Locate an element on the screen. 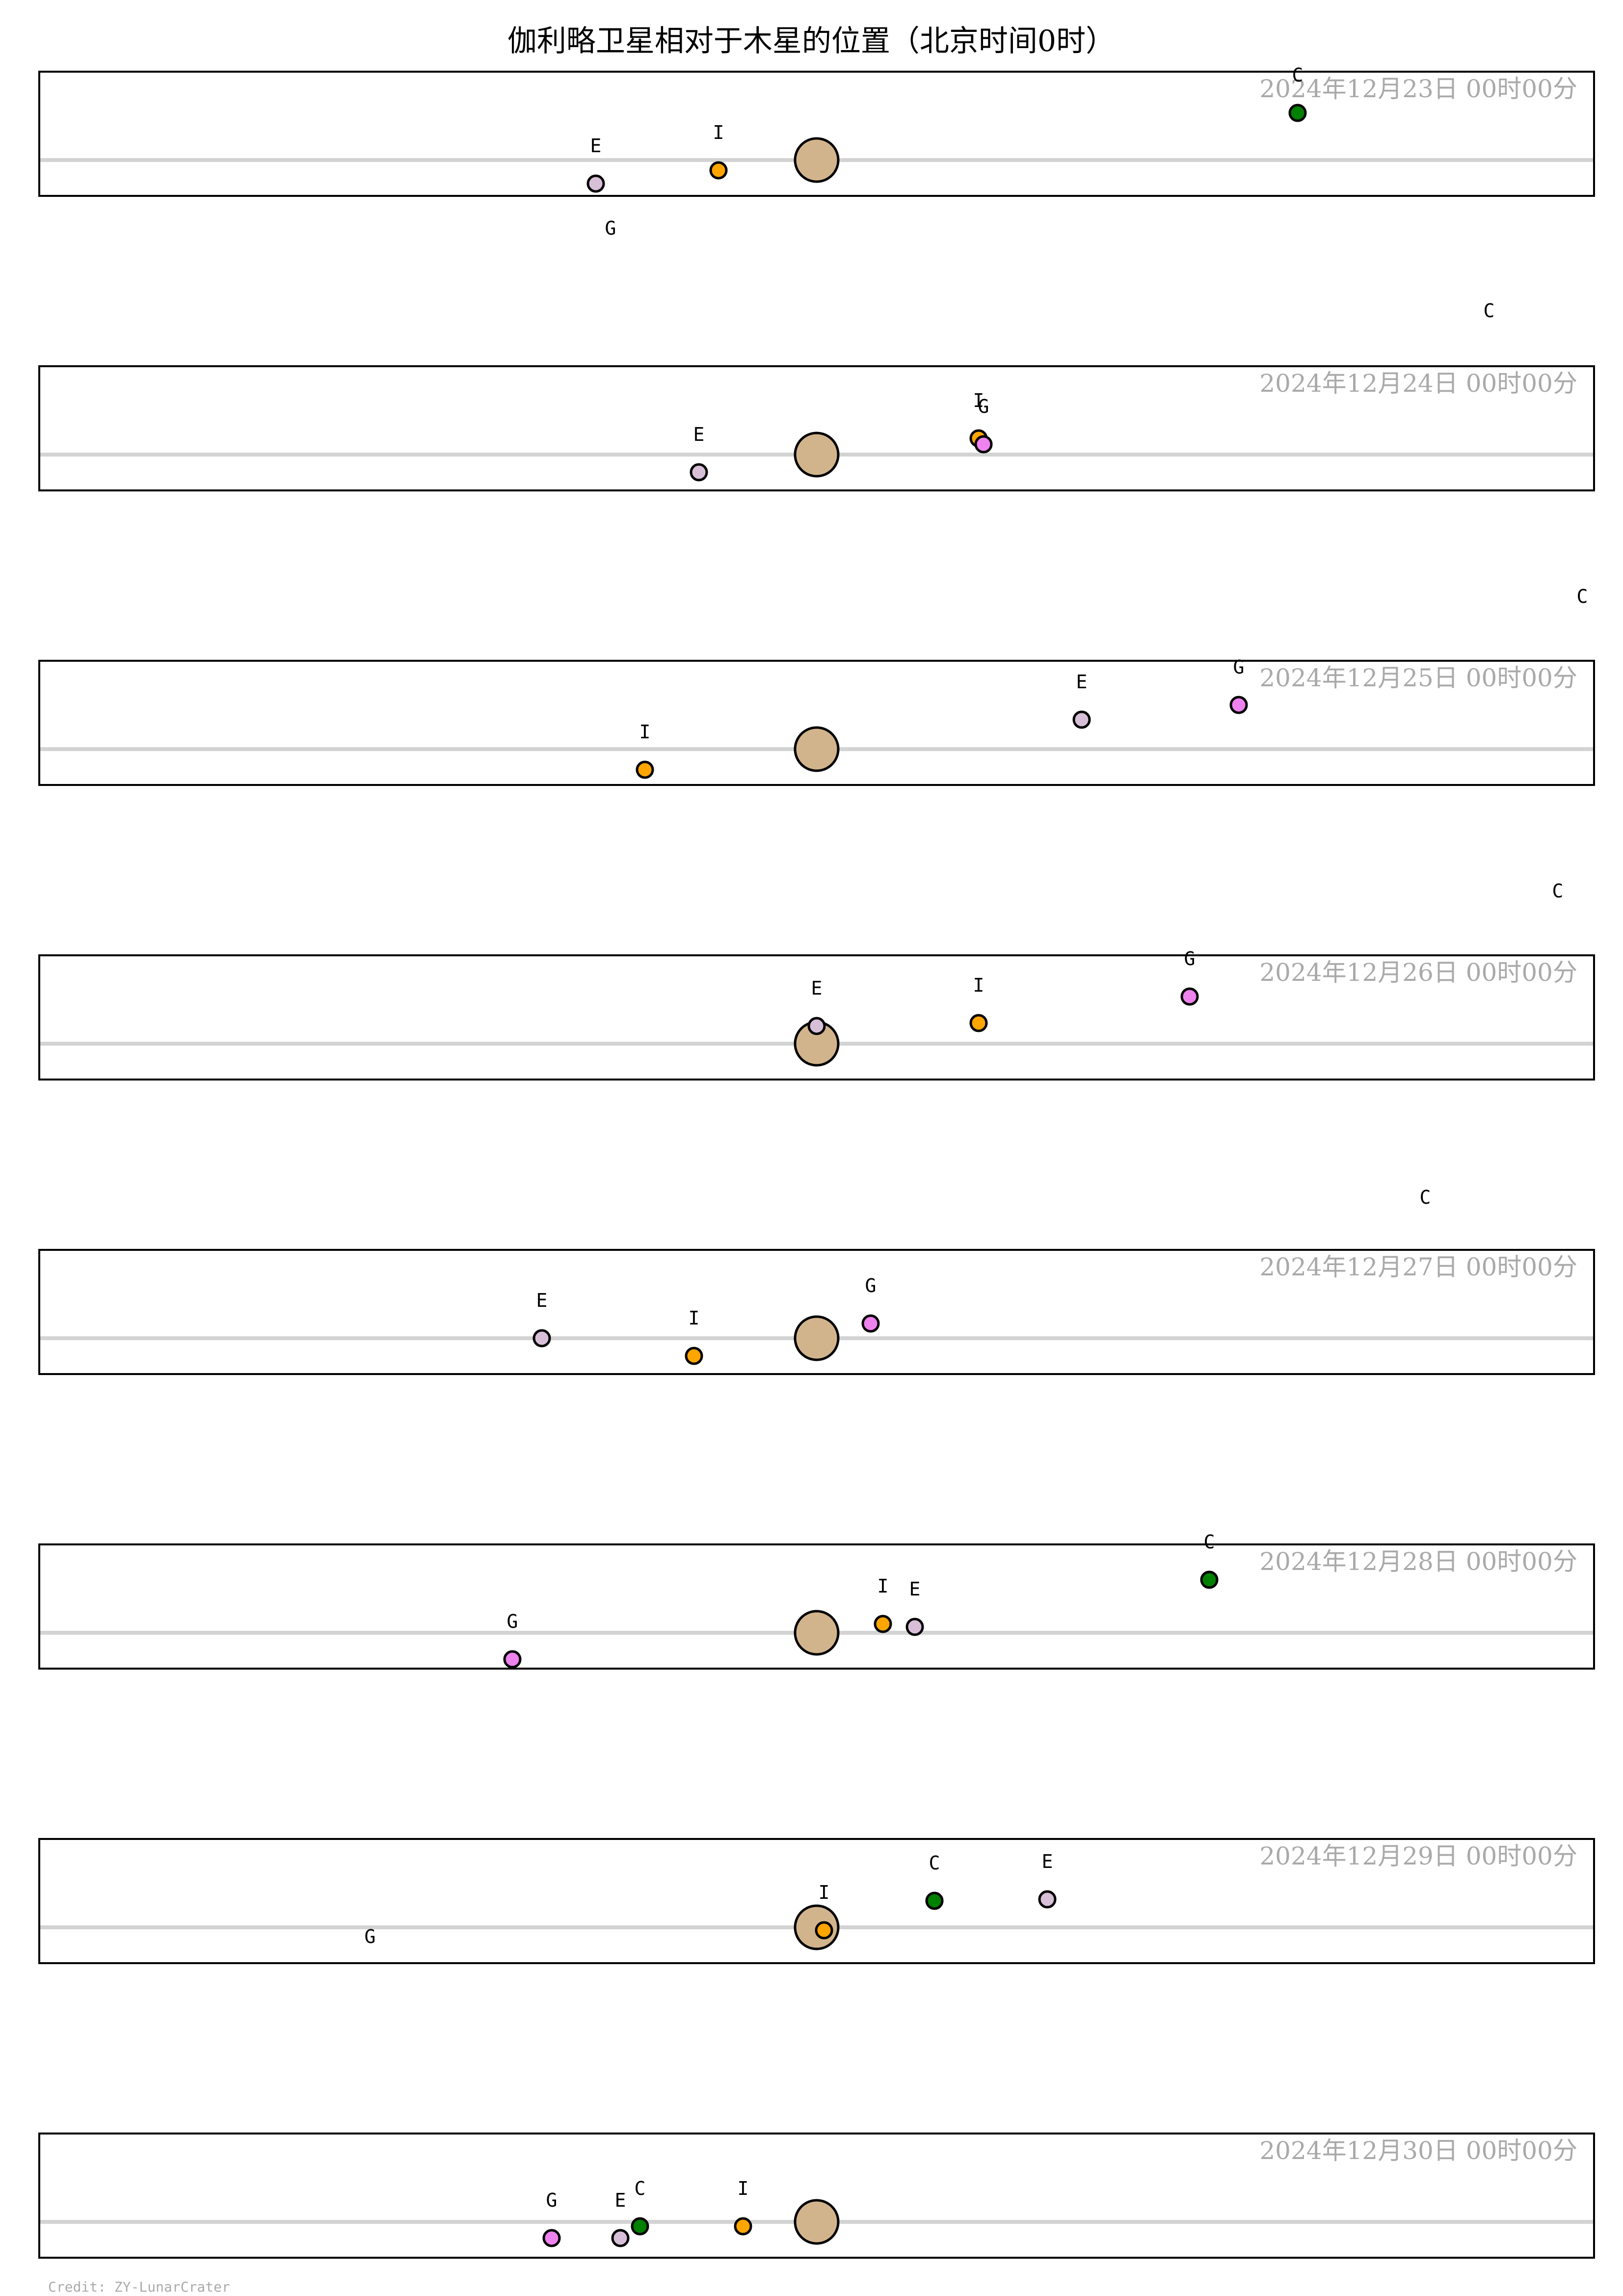 The height and width of the screenshot is (2296, 1623). panel-7: 2024年12月29日 00时00分 I C E G is located at coordinates (816, 1901).